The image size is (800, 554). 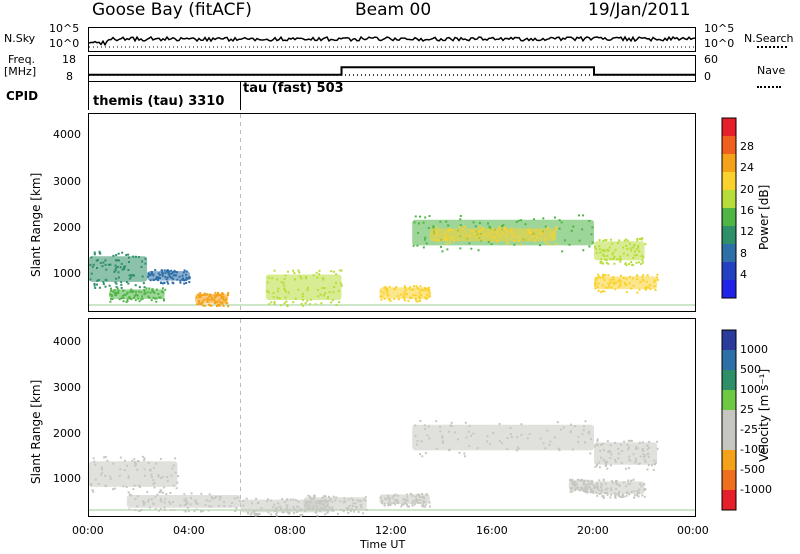 What do you see at coordinates (747, 167) in the screenshot?
I see `power-cbar-tick-24: 24` at bounding box center [747, 167].